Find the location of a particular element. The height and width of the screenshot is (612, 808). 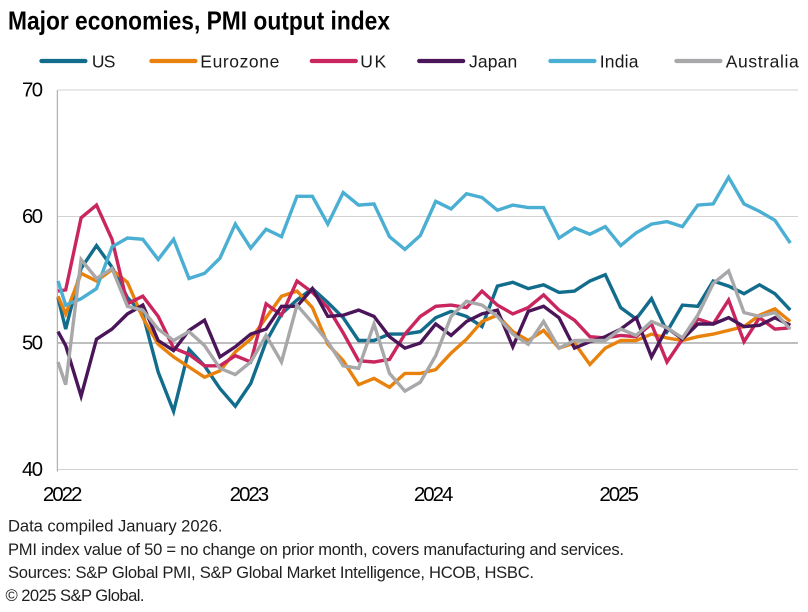

svg-text: Australia is located at coordinates (762, 61).